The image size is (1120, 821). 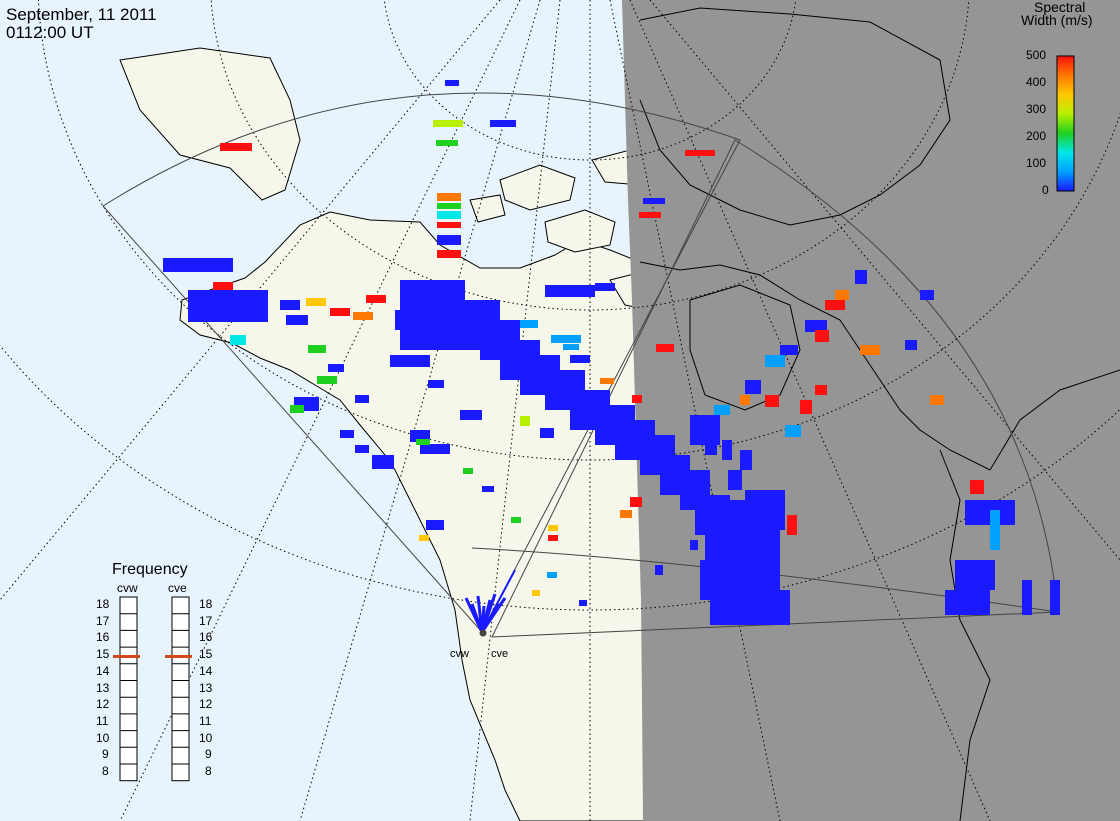 What do you see at coordinates (1036, 109) in the screenshot?
I see `colorbar-tick-label: 300` at bounding box center [1036, 109].